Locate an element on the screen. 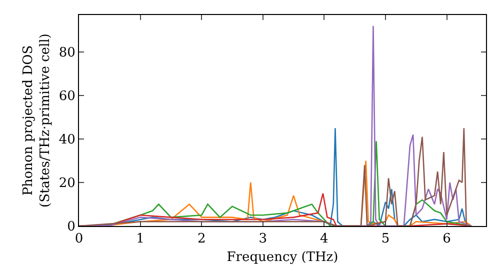 This screenshot has width=500, height=280. y-tick-label: 60 is located at coordinates (67, 96).